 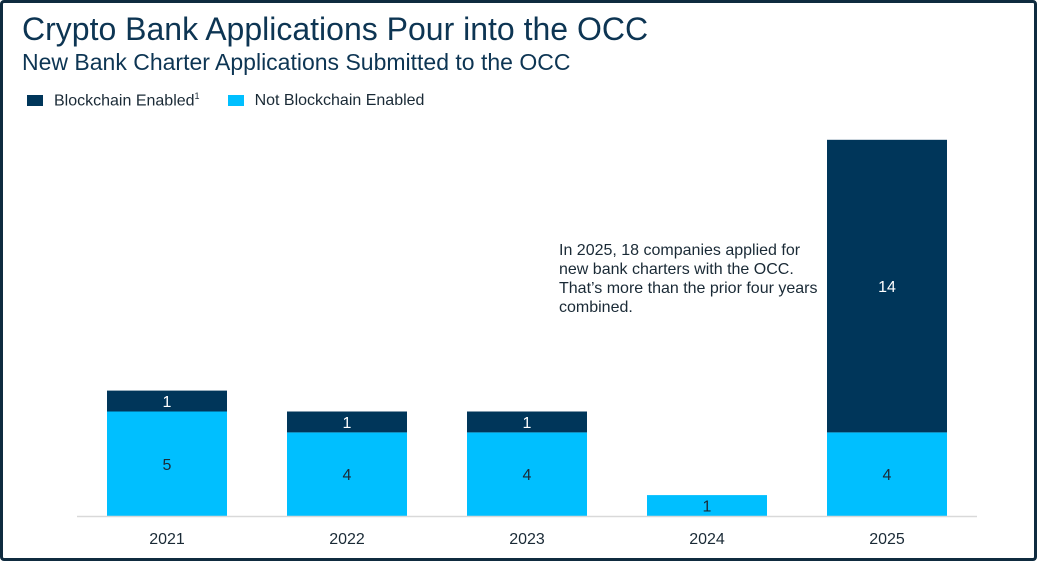 I want to click on bar-not-blockchain-2023, so click(x=527, y=474).